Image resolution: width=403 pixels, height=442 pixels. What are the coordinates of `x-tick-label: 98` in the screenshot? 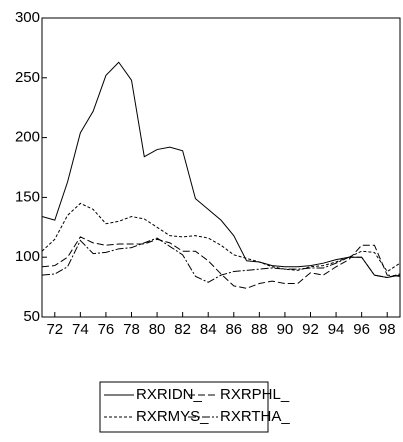 It's located at (387, 329).